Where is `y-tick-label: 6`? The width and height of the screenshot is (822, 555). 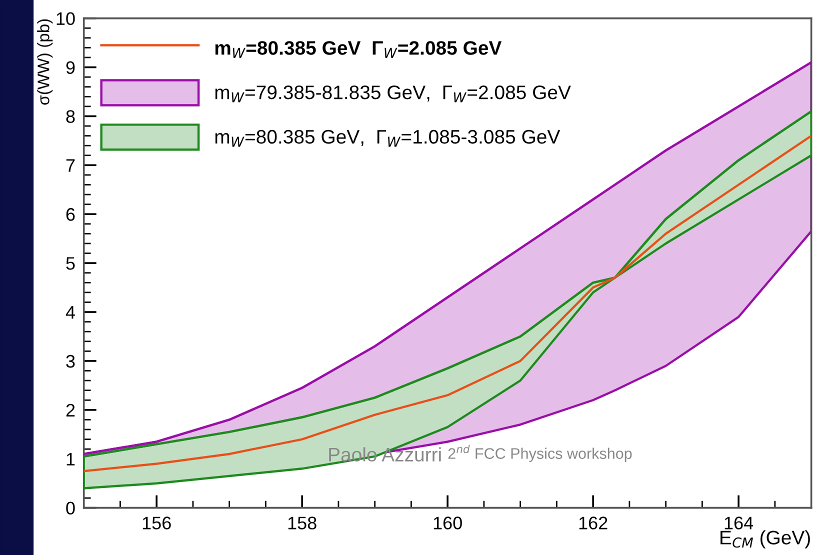 y-tick-label: 6 is located at coordinates (70, 214).